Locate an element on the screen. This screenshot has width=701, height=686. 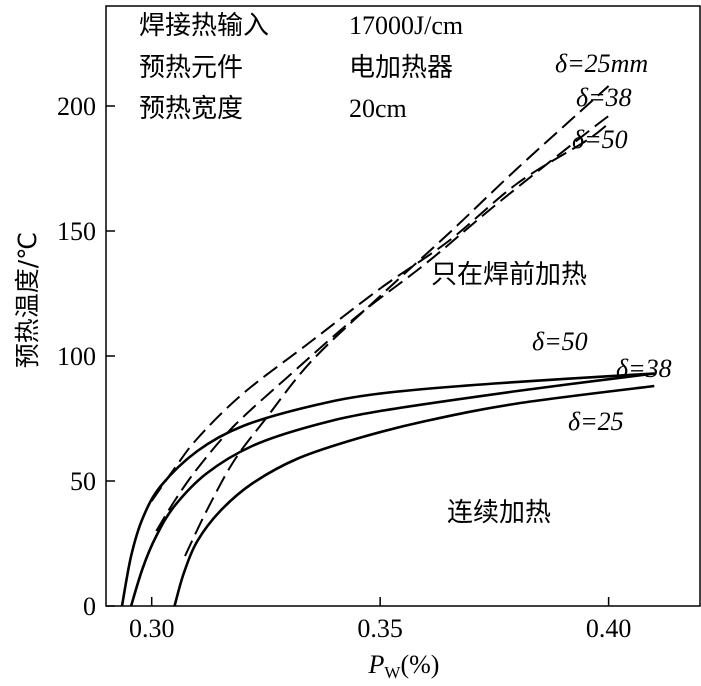
y-axis-title: 预热温度/℃ is located at coordinates (27, 300).